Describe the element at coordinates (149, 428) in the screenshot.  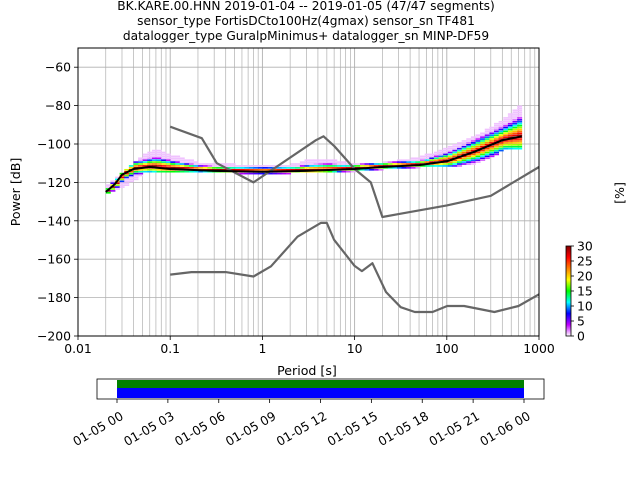
I see `timeline-tick-label: 01-05 03` at that location.